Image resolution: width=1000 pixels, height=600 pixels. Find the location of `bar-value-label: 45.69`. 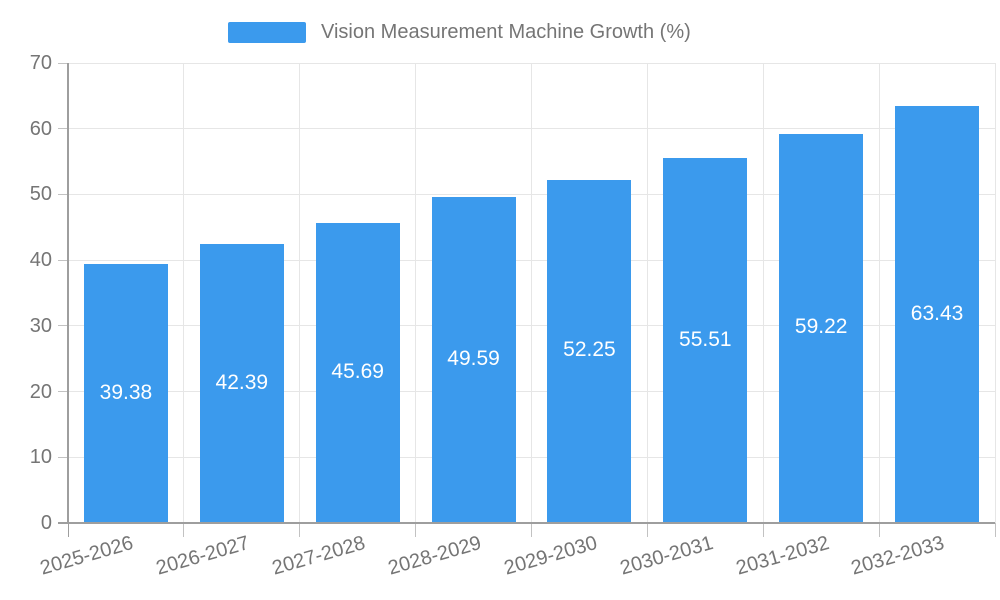

bar-value-label: 45.69 is located at coordinates (357, 371).